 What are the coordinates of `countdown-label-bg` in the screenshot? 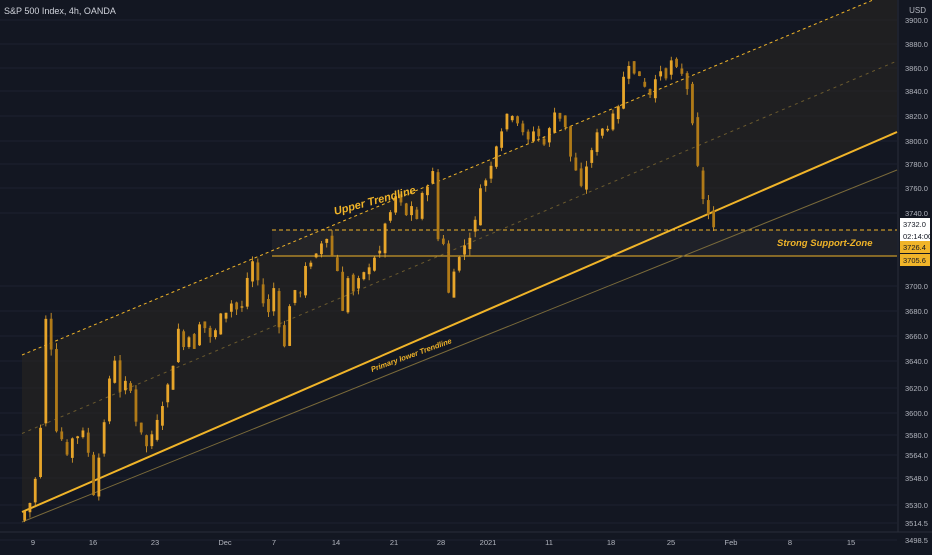 It's located at (915, 236).